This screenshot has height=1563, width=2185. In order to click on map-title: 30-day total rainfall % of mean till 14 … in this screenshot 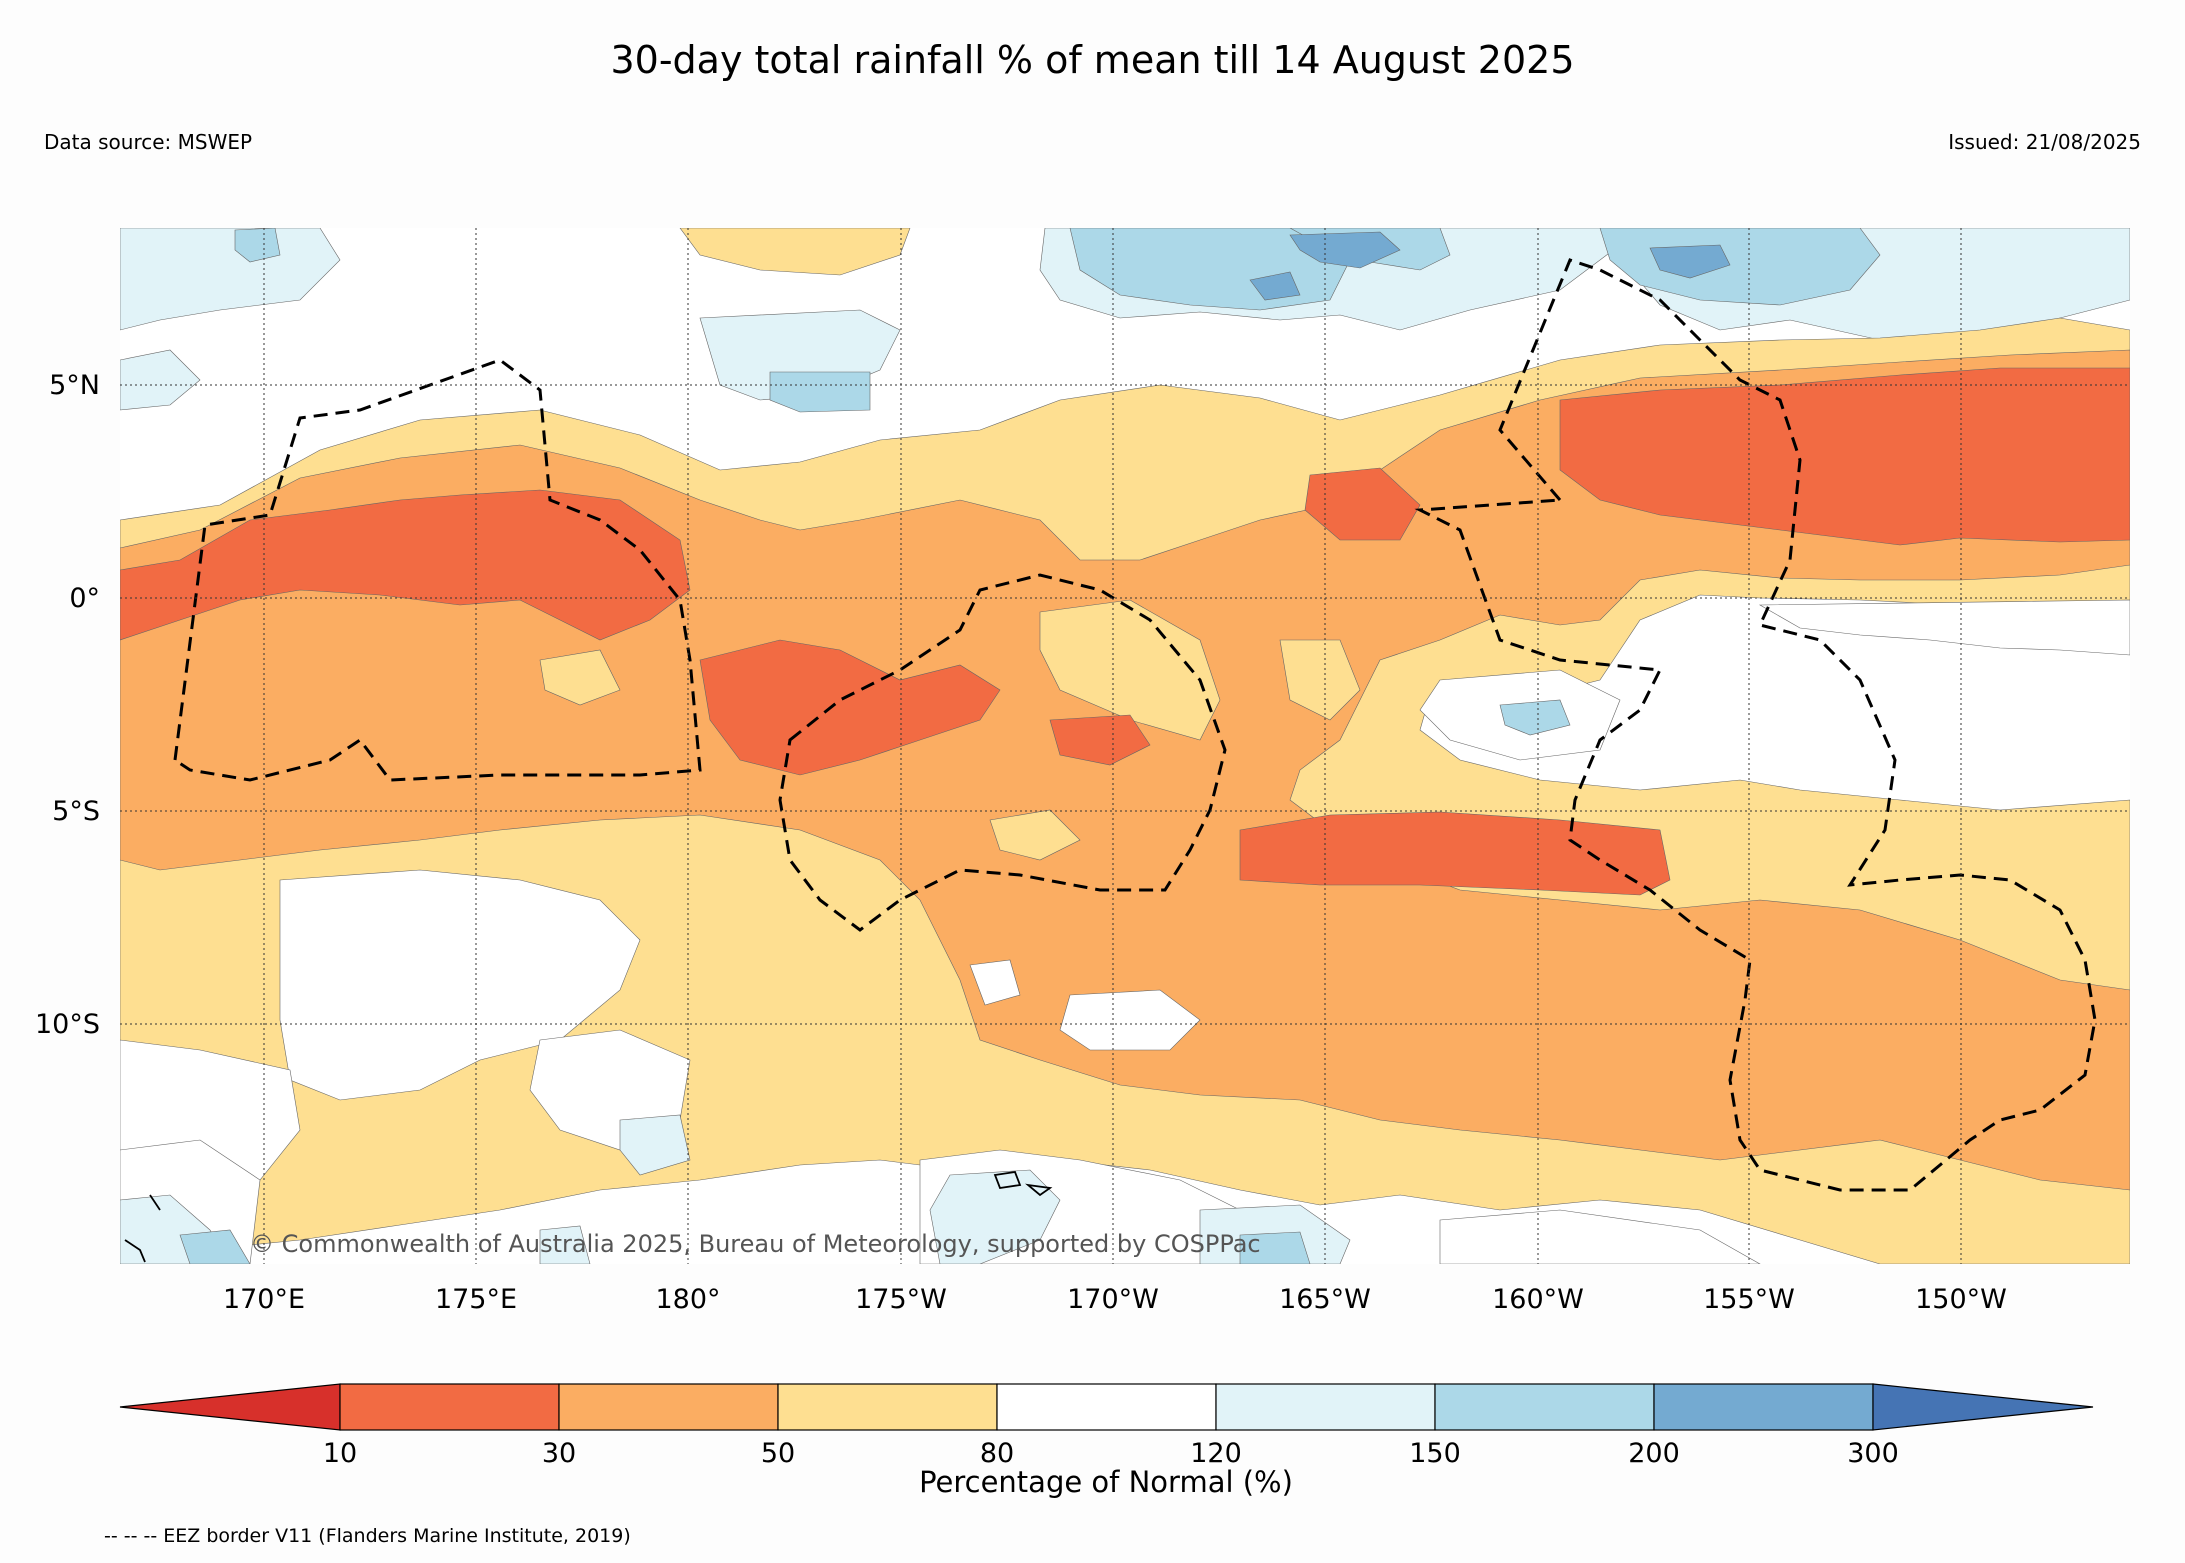, I will do `click(1092, 60)`.